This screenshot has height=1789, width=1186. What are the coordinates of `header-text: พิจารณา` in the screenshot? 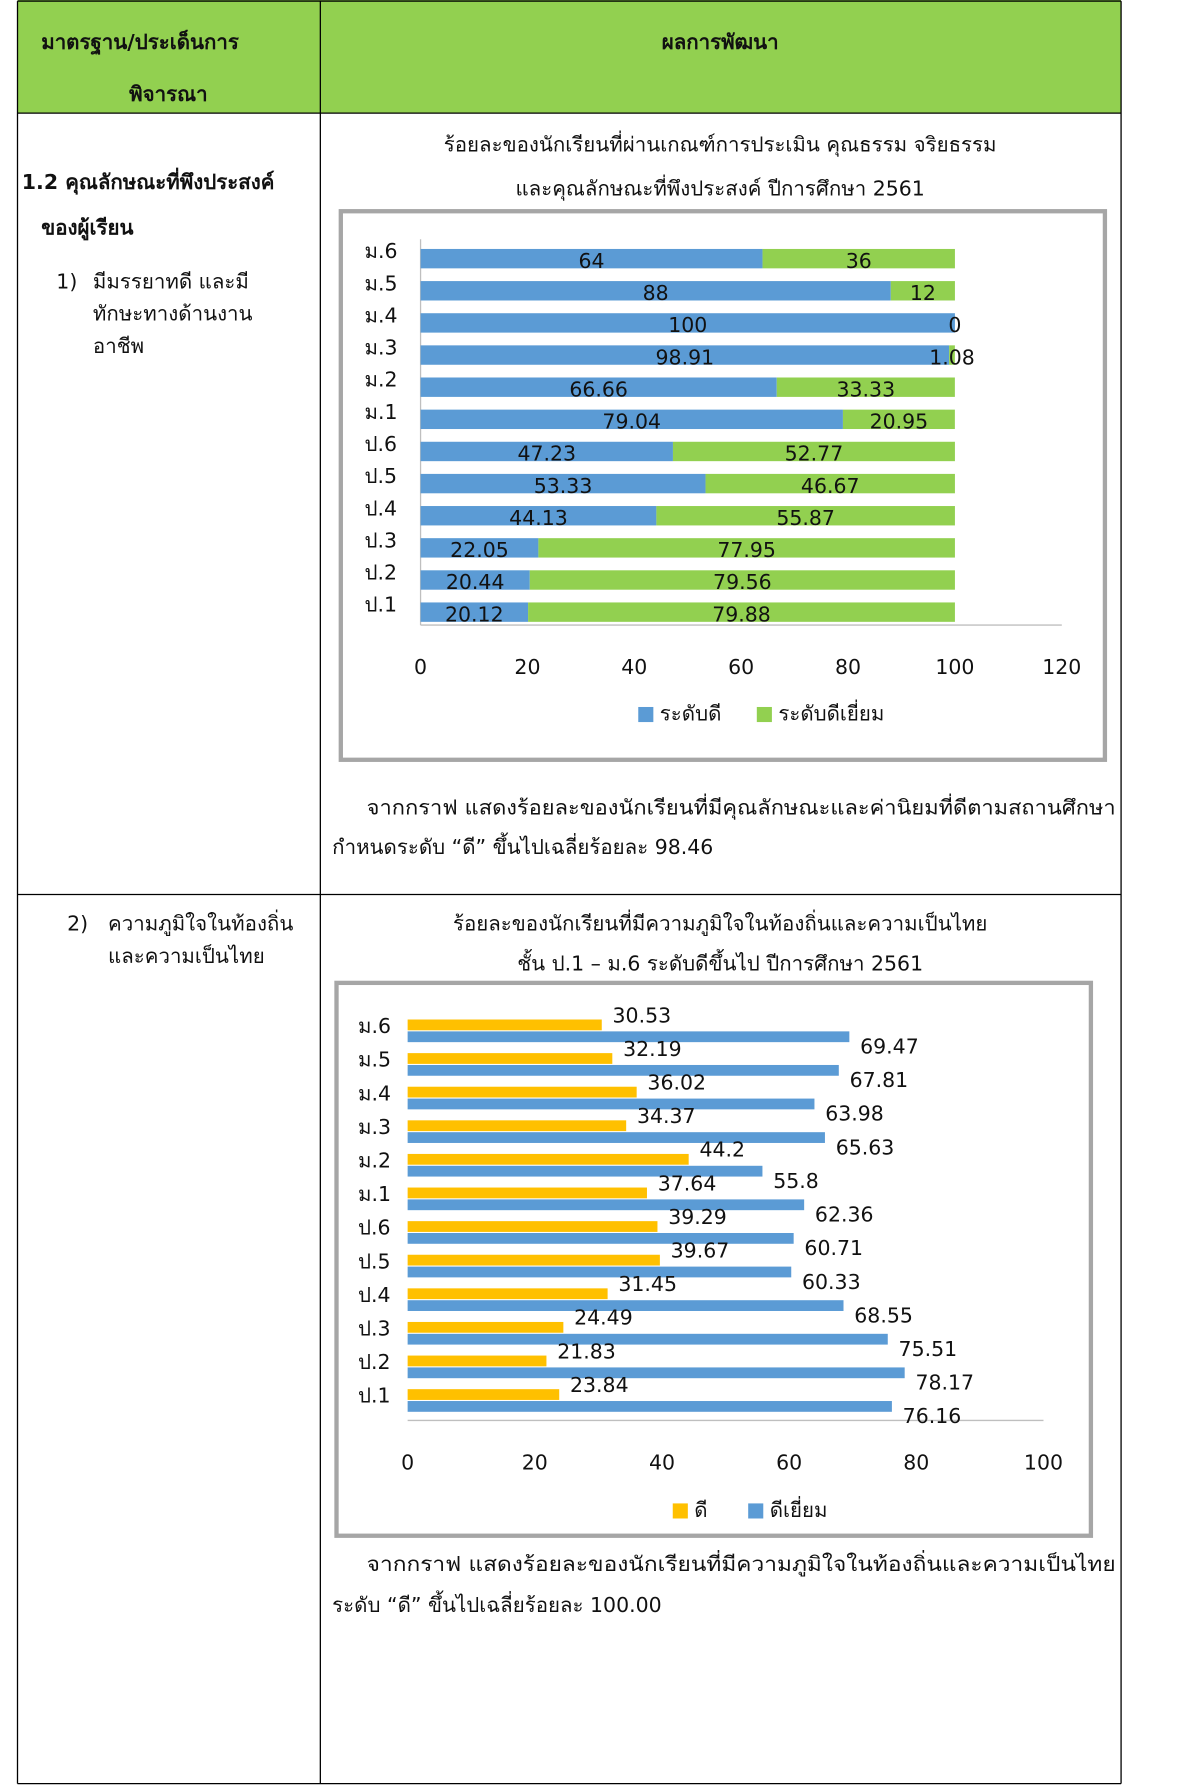 It's located at (168, 94).